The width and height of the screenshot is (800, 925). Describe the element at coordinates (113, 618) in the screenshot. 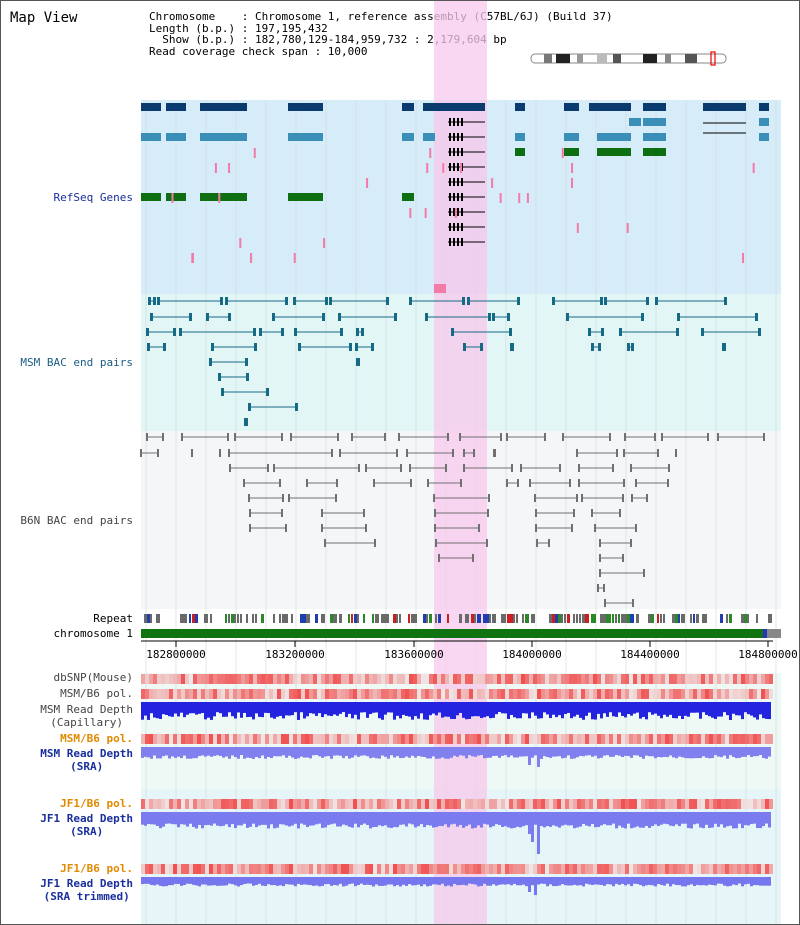

I see `label-repeat: Repeat` at that location.